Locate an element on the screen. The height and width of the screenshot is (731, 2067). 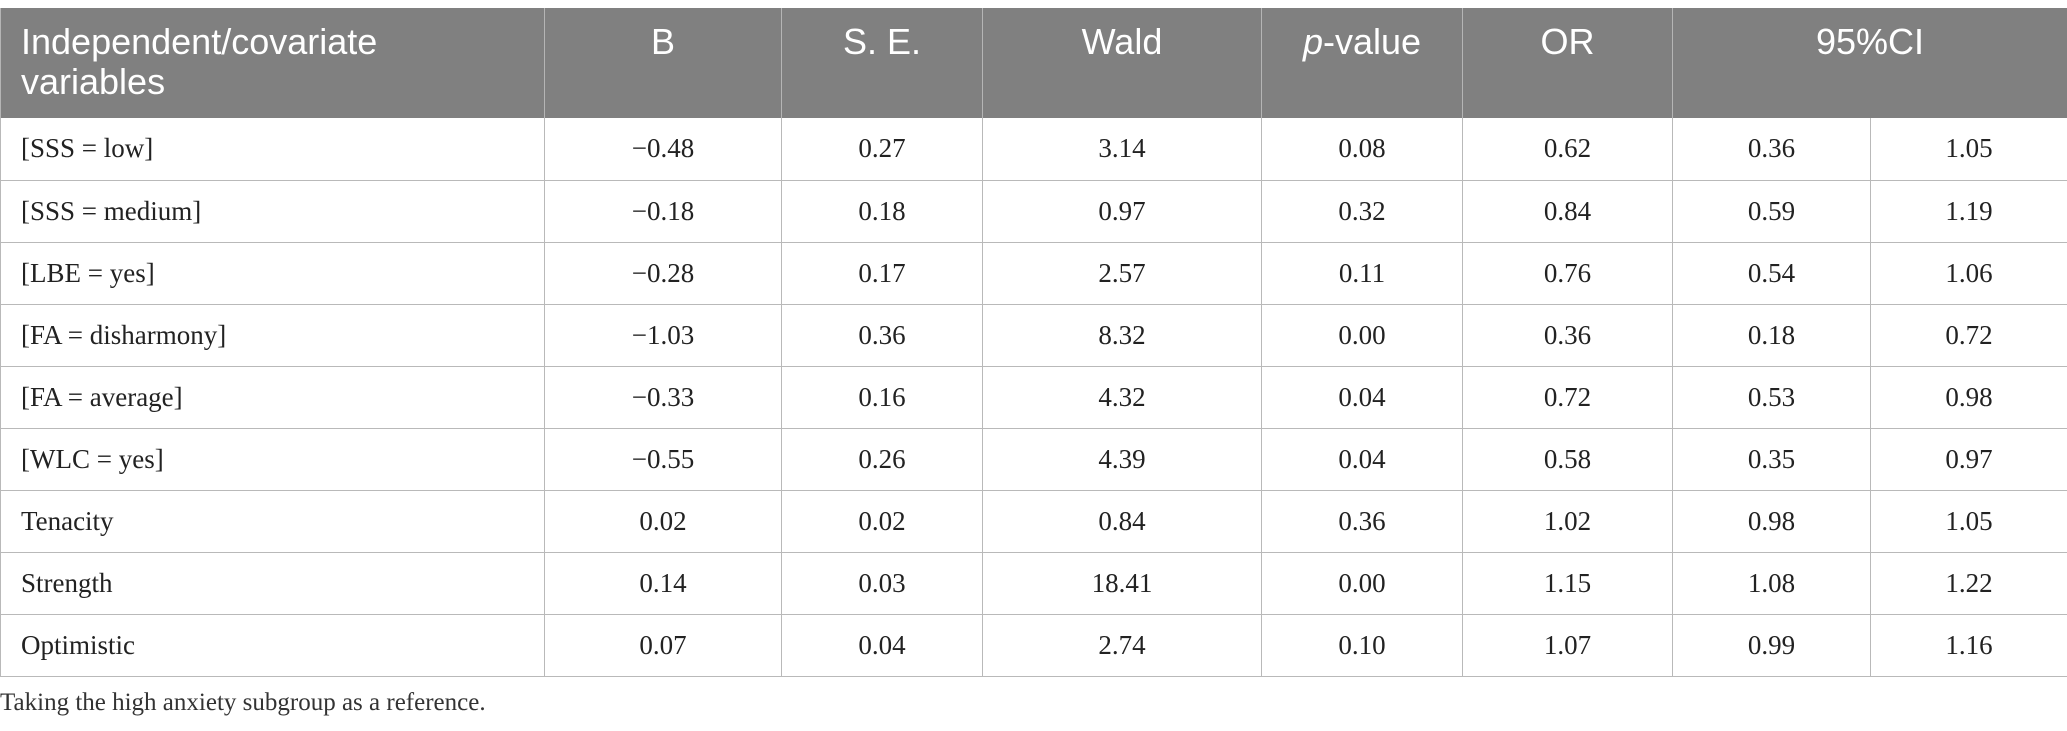
cell-ci-low: 0.36 is located at coordinates (1771, 149).